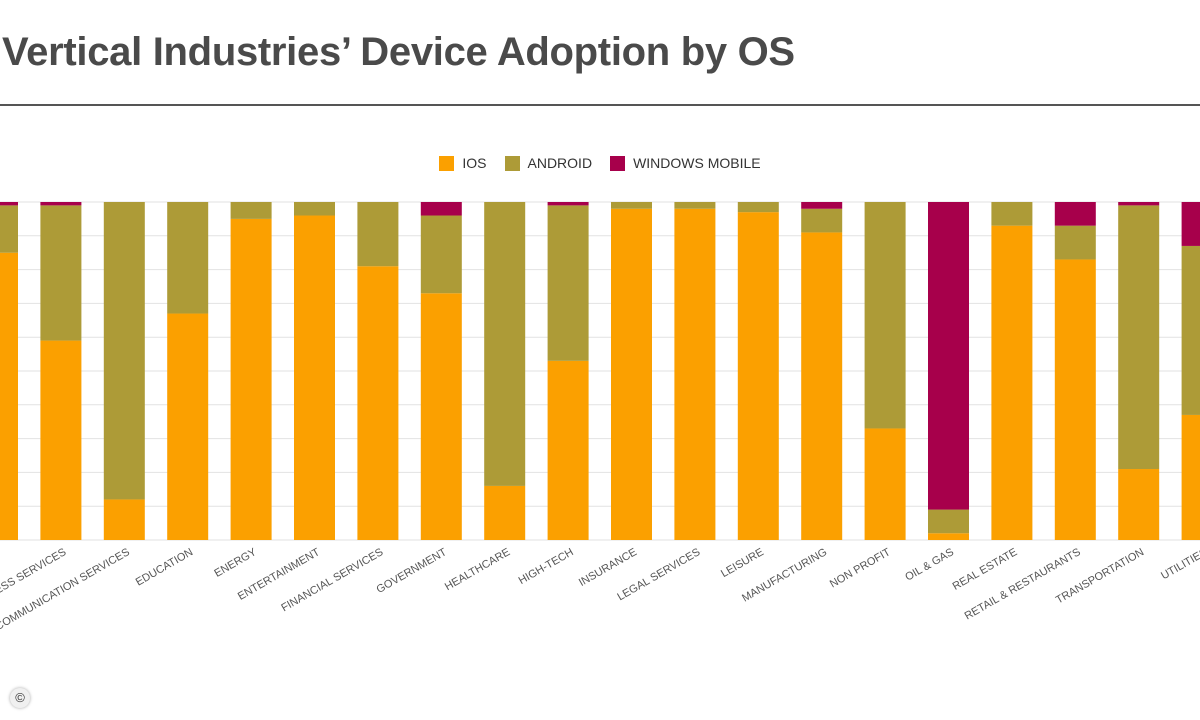 The width and height of the screenshot is (1200, 720). What do you see at coordinates (742, 563) in the screenshot?
I see `x-tick-label: LEISURE` at bounding box center [742, 563].